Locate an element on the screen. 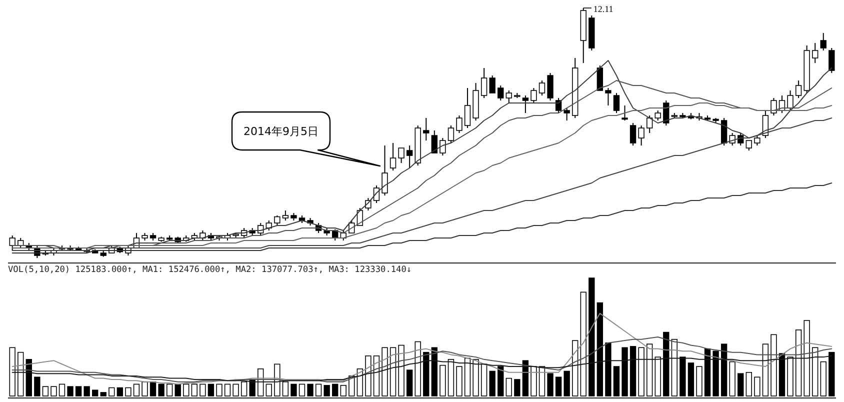 The width and height of the screenshot is (844, 402). annotation: 2014年9月5日 is located at coordinates (281, 131).